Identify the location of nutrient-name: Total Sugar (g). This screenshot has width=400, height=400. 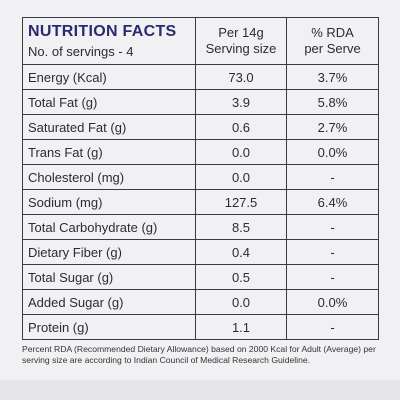
(109, 277).